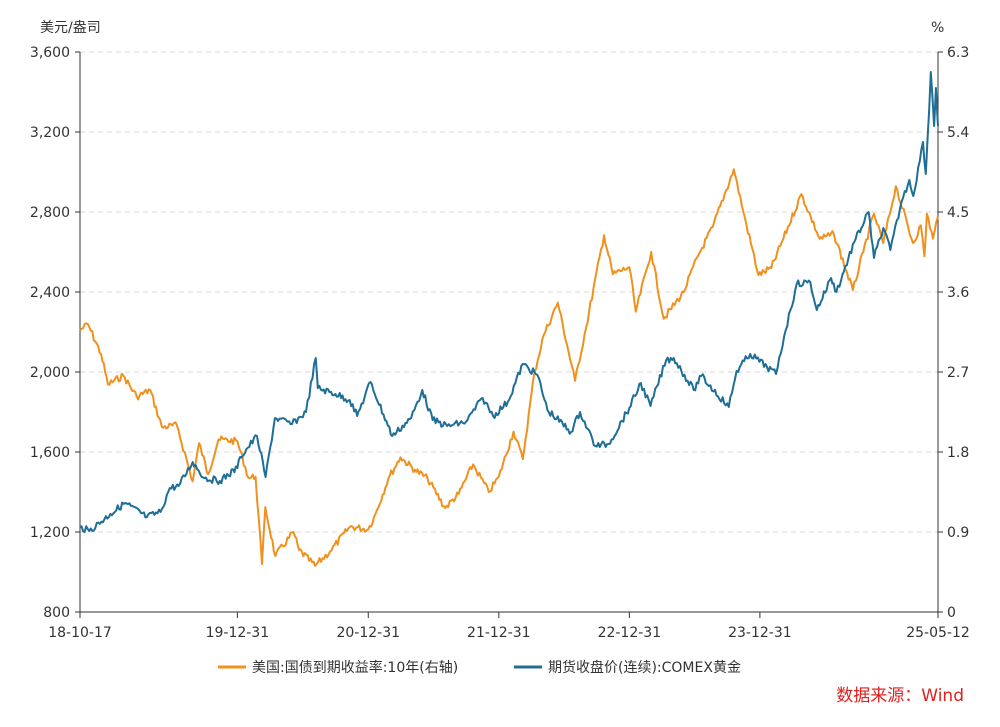 This screenshot has height=727, width=1000. I want to click on legend-label-gold: 期货收盘价(连续):COMEX黄金, so click(644, 667).